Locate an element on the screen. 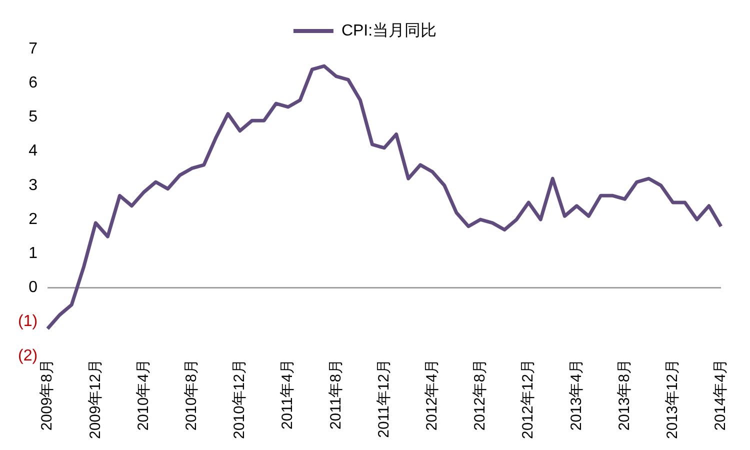 Image resolution: width=750 pixels, height=450 pixels. x-tick-label: 2011年4月 is located at coordinates (287, 394).